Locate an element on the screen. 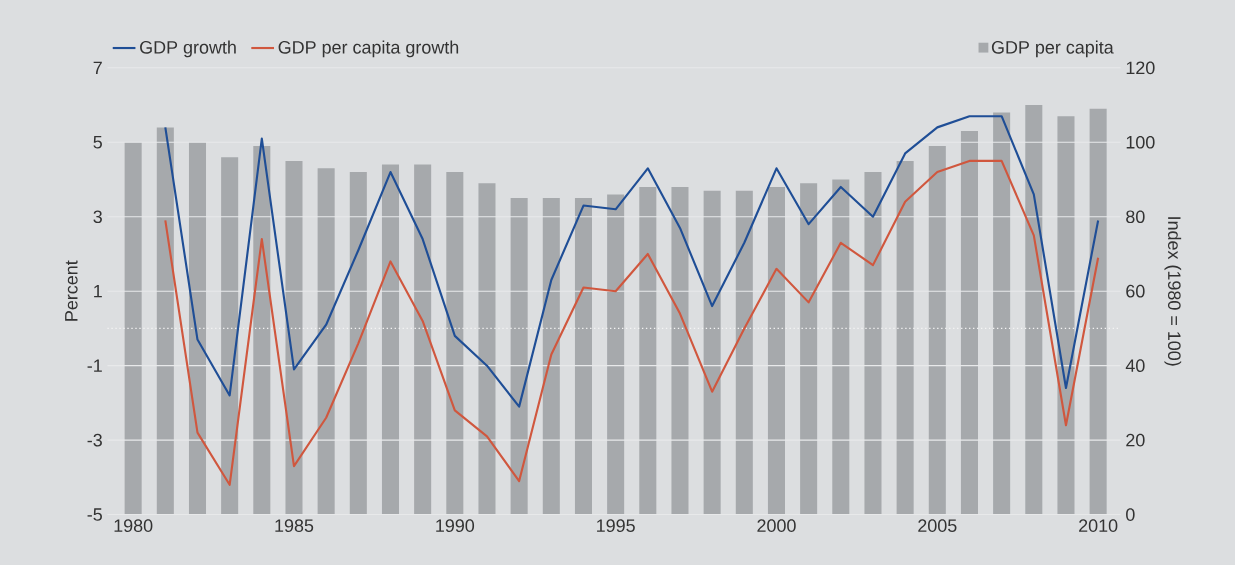  y-tick-label: 1 is located at coordinates (98, 291).